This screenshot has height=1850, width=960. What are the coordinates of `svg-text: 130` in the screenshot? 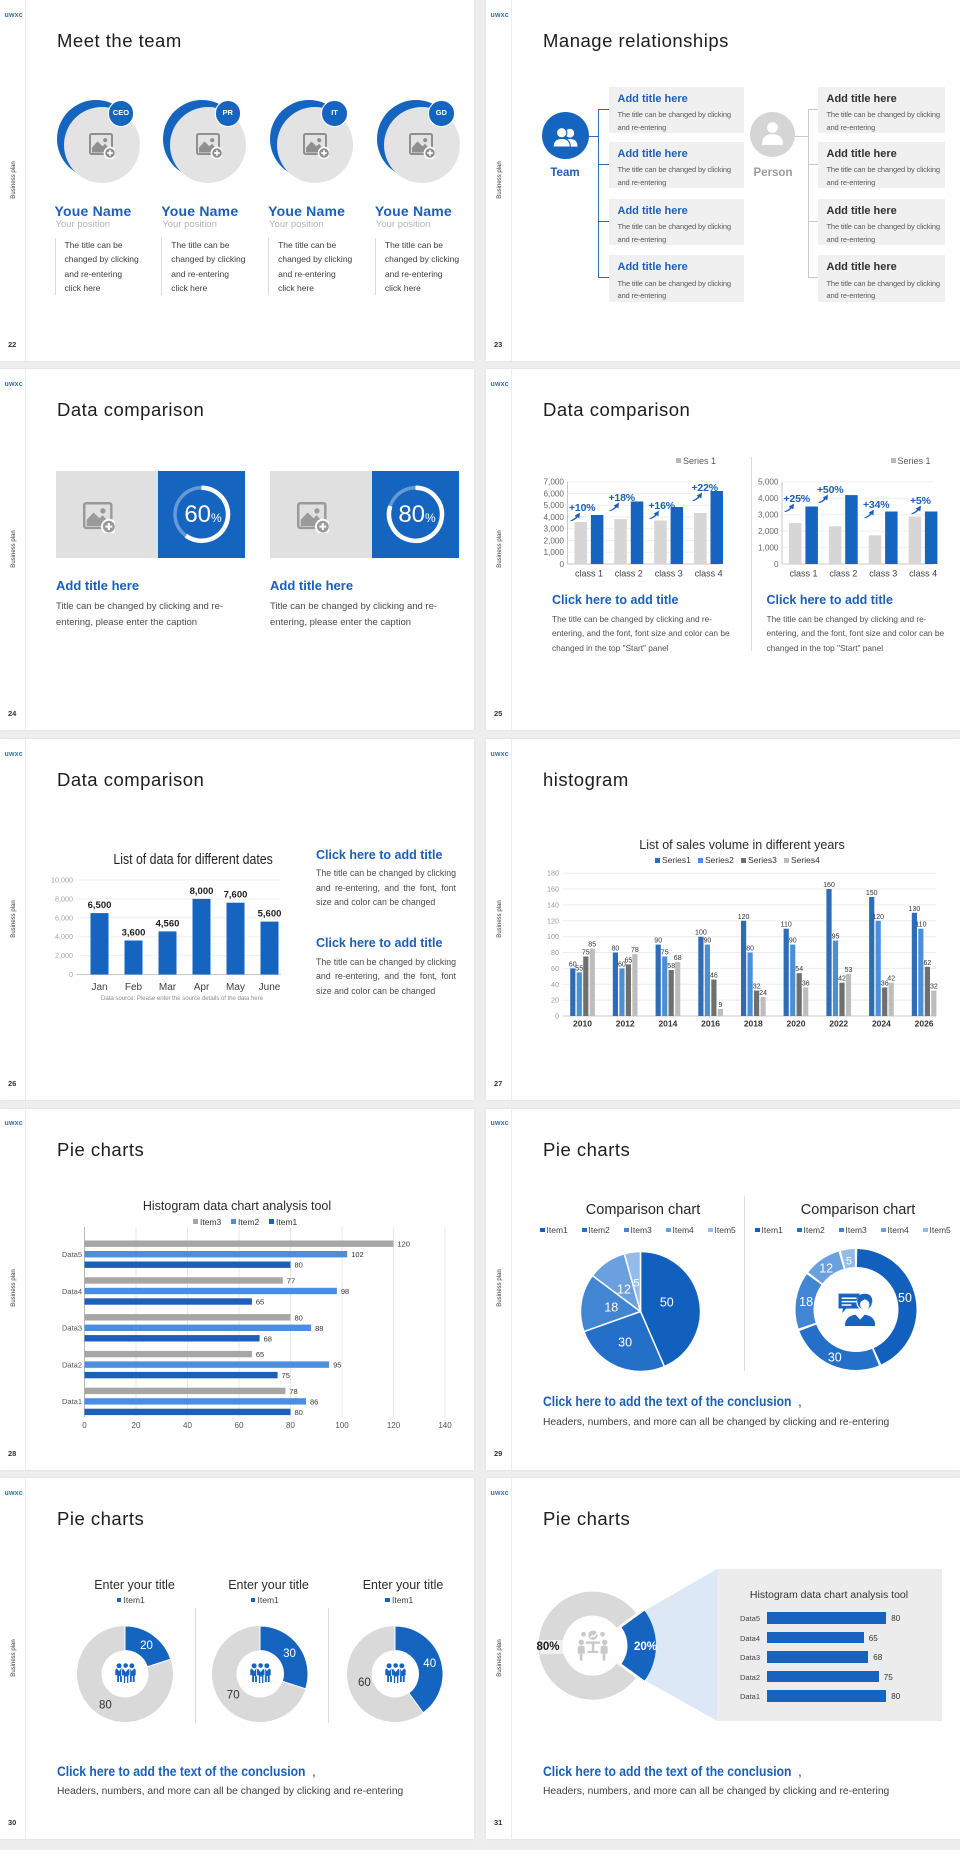 It's located at (915, 909).